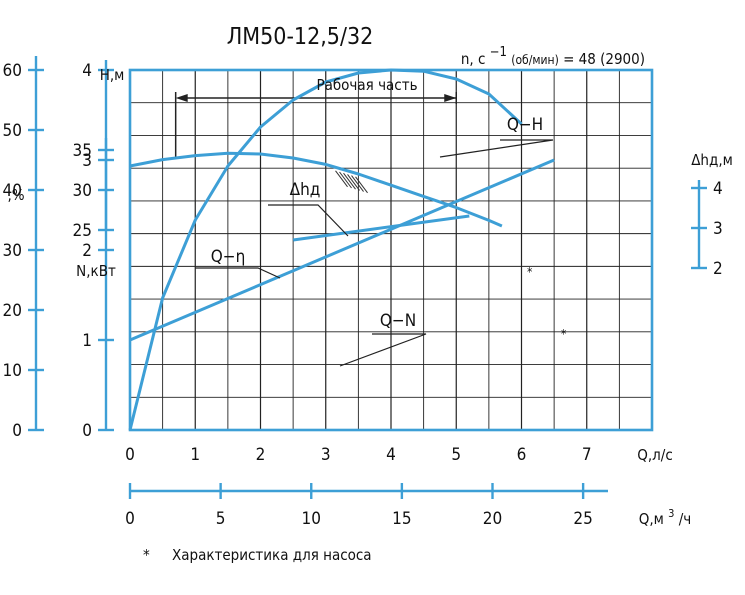 The image size is (745, 595). I want to click on x-axis-tick-label: 2, so click(261, 455).